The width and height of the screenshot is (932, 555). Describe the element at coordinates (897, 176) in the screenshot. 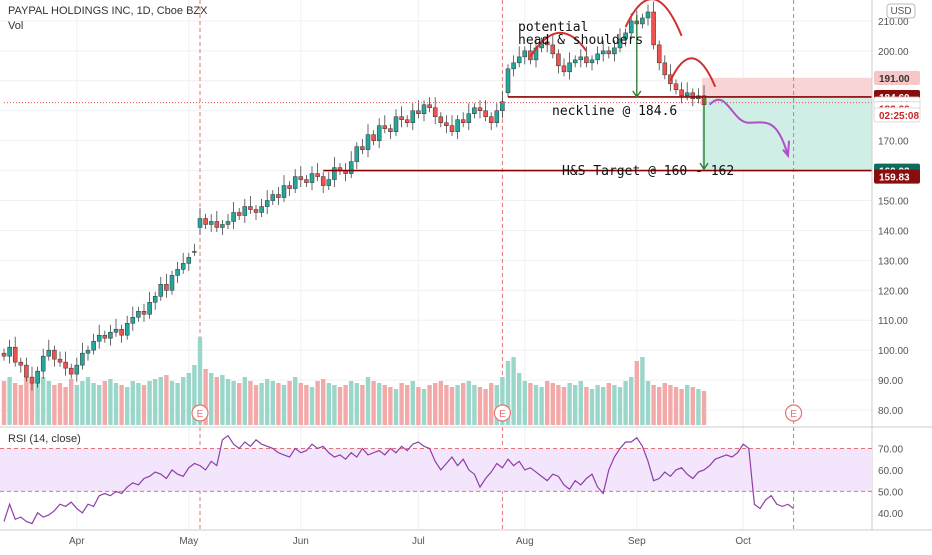

I see `price-tag: 159.83` at that location.